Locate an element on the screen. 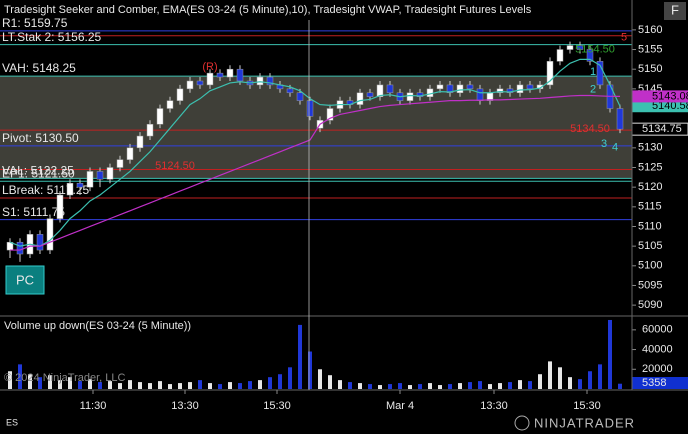  y-tick-label: 40000 is located at coordinates (657, 349).